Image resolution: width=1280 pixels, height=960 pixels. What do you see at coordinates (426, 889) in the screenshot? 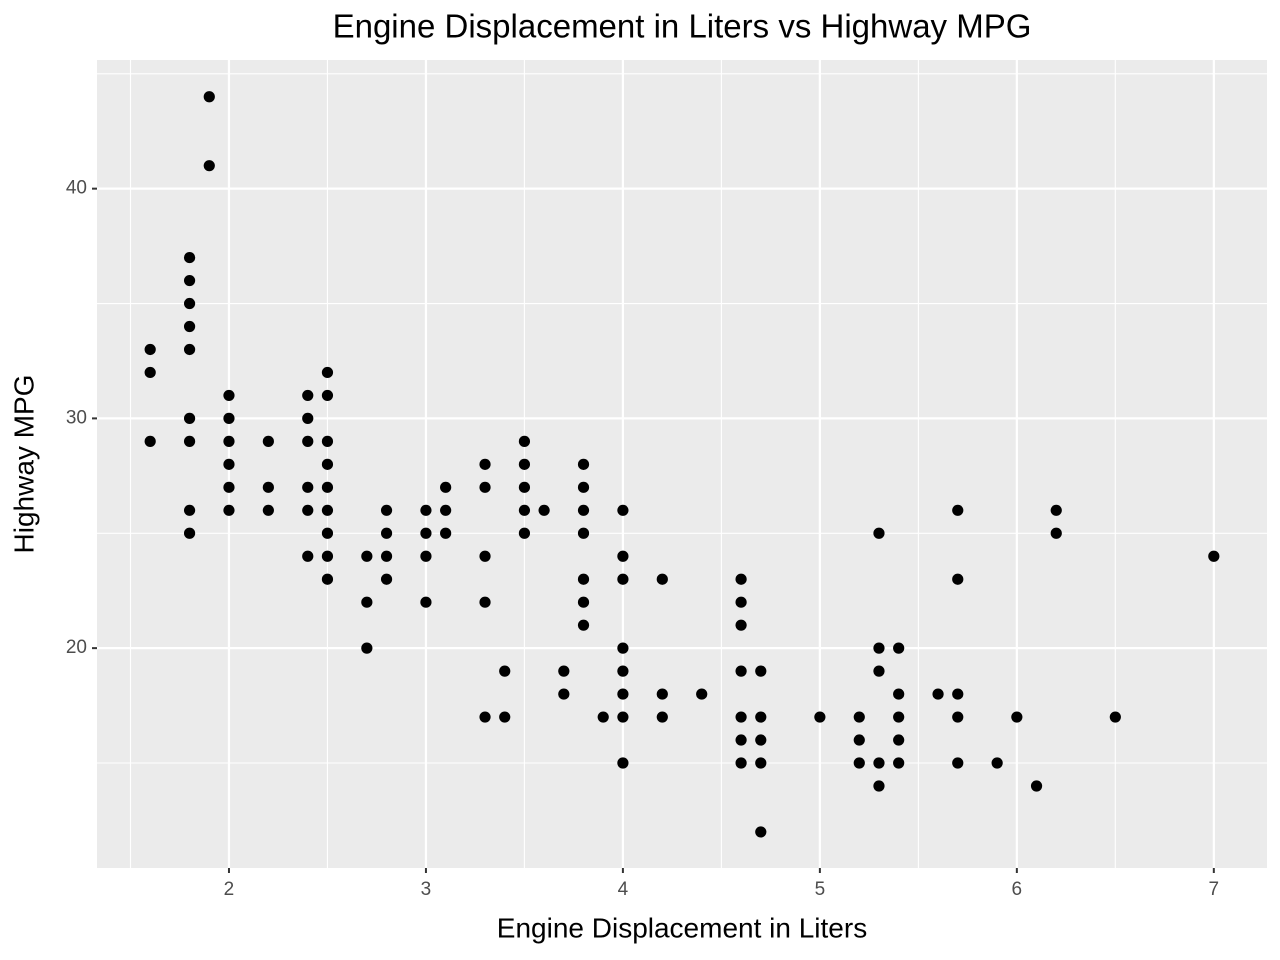
I see `x-tick-label: 3` at bounding box center [426, 889].